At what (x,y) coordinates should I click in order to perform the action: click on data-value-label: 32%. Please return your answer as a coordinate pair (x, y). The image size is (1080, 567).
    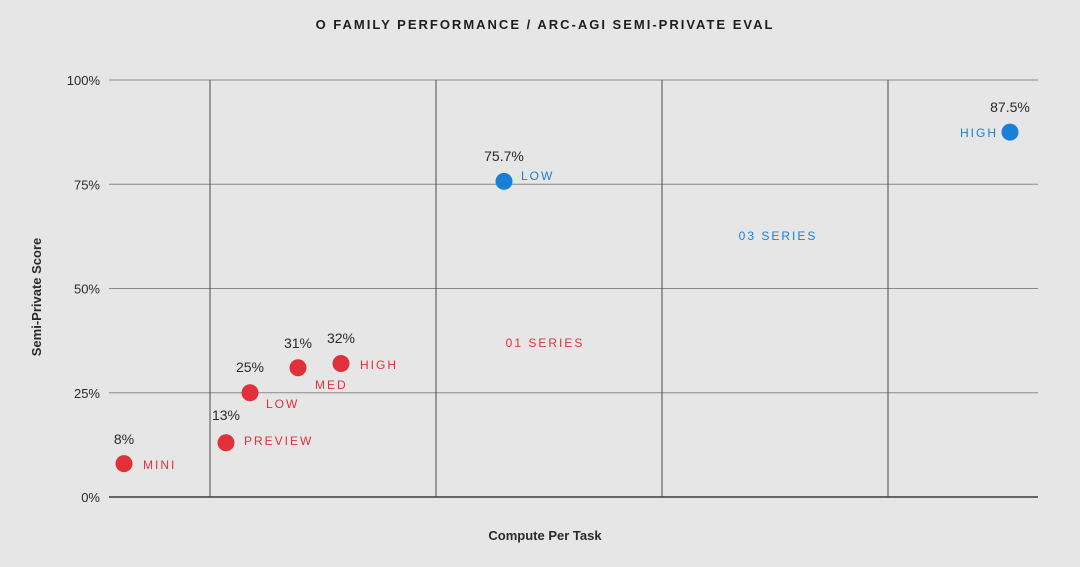
    Looking at the image, I should click on (341, 338).